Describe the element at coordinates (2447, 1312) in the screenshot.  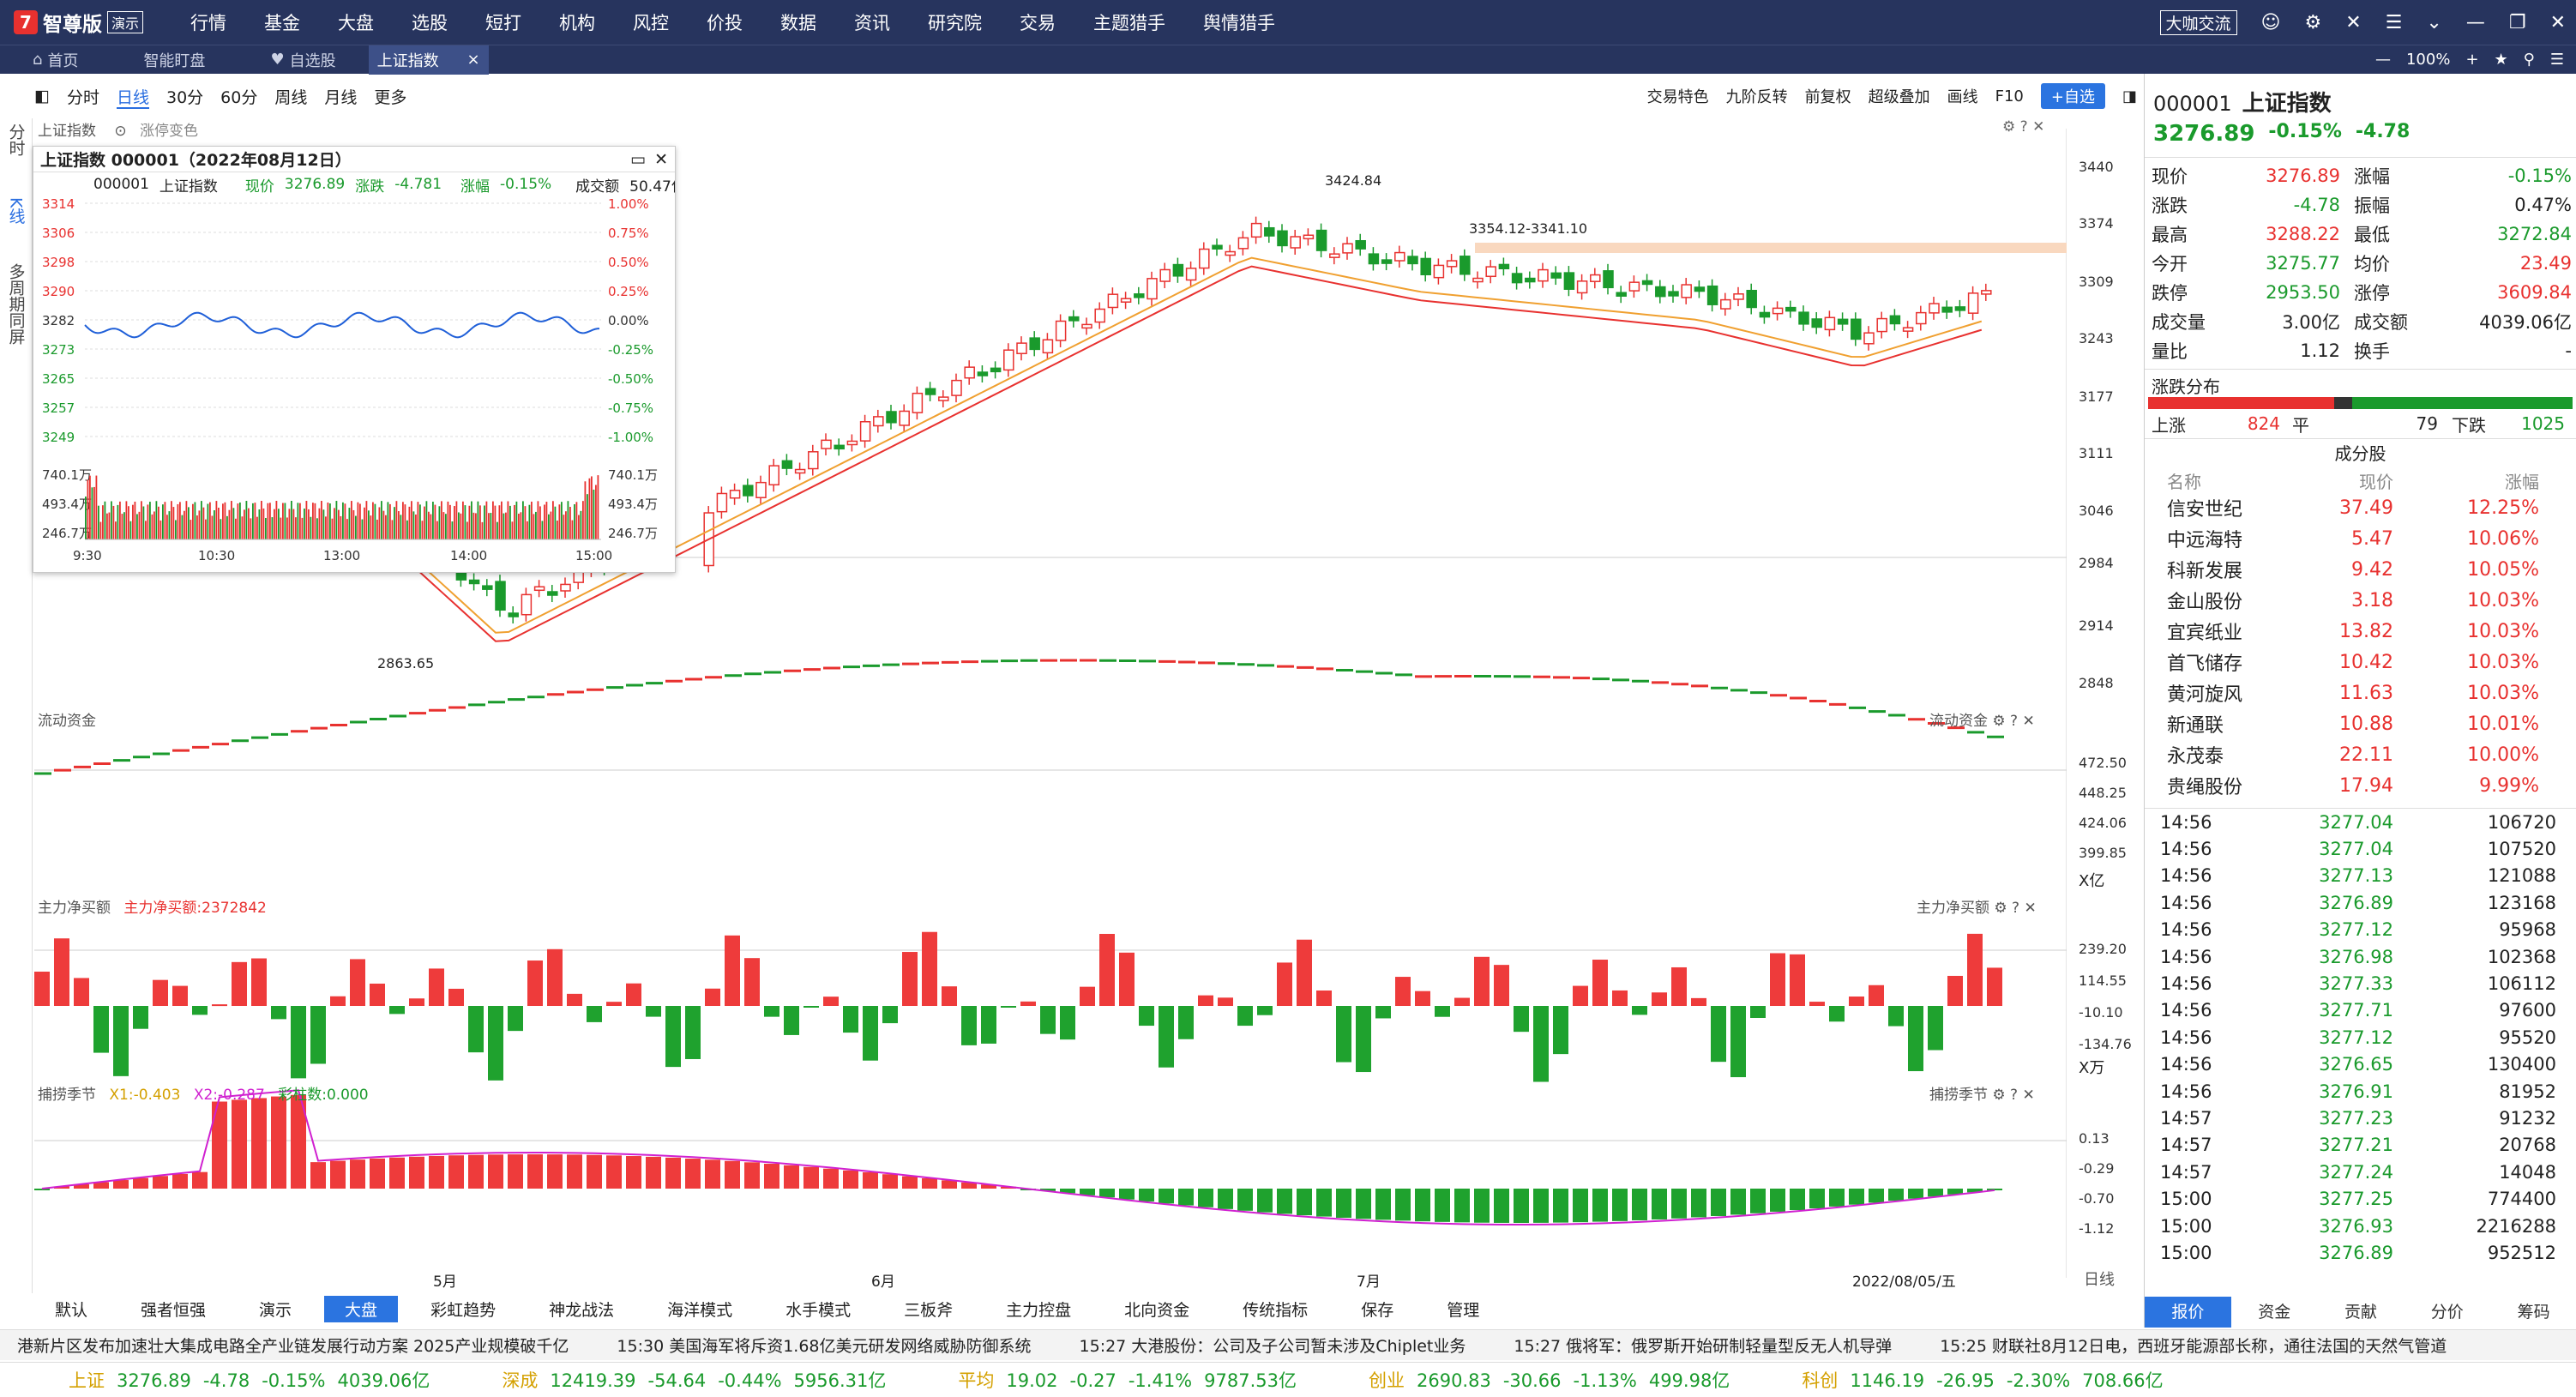
I see `quote-tab: 分价` at that location.